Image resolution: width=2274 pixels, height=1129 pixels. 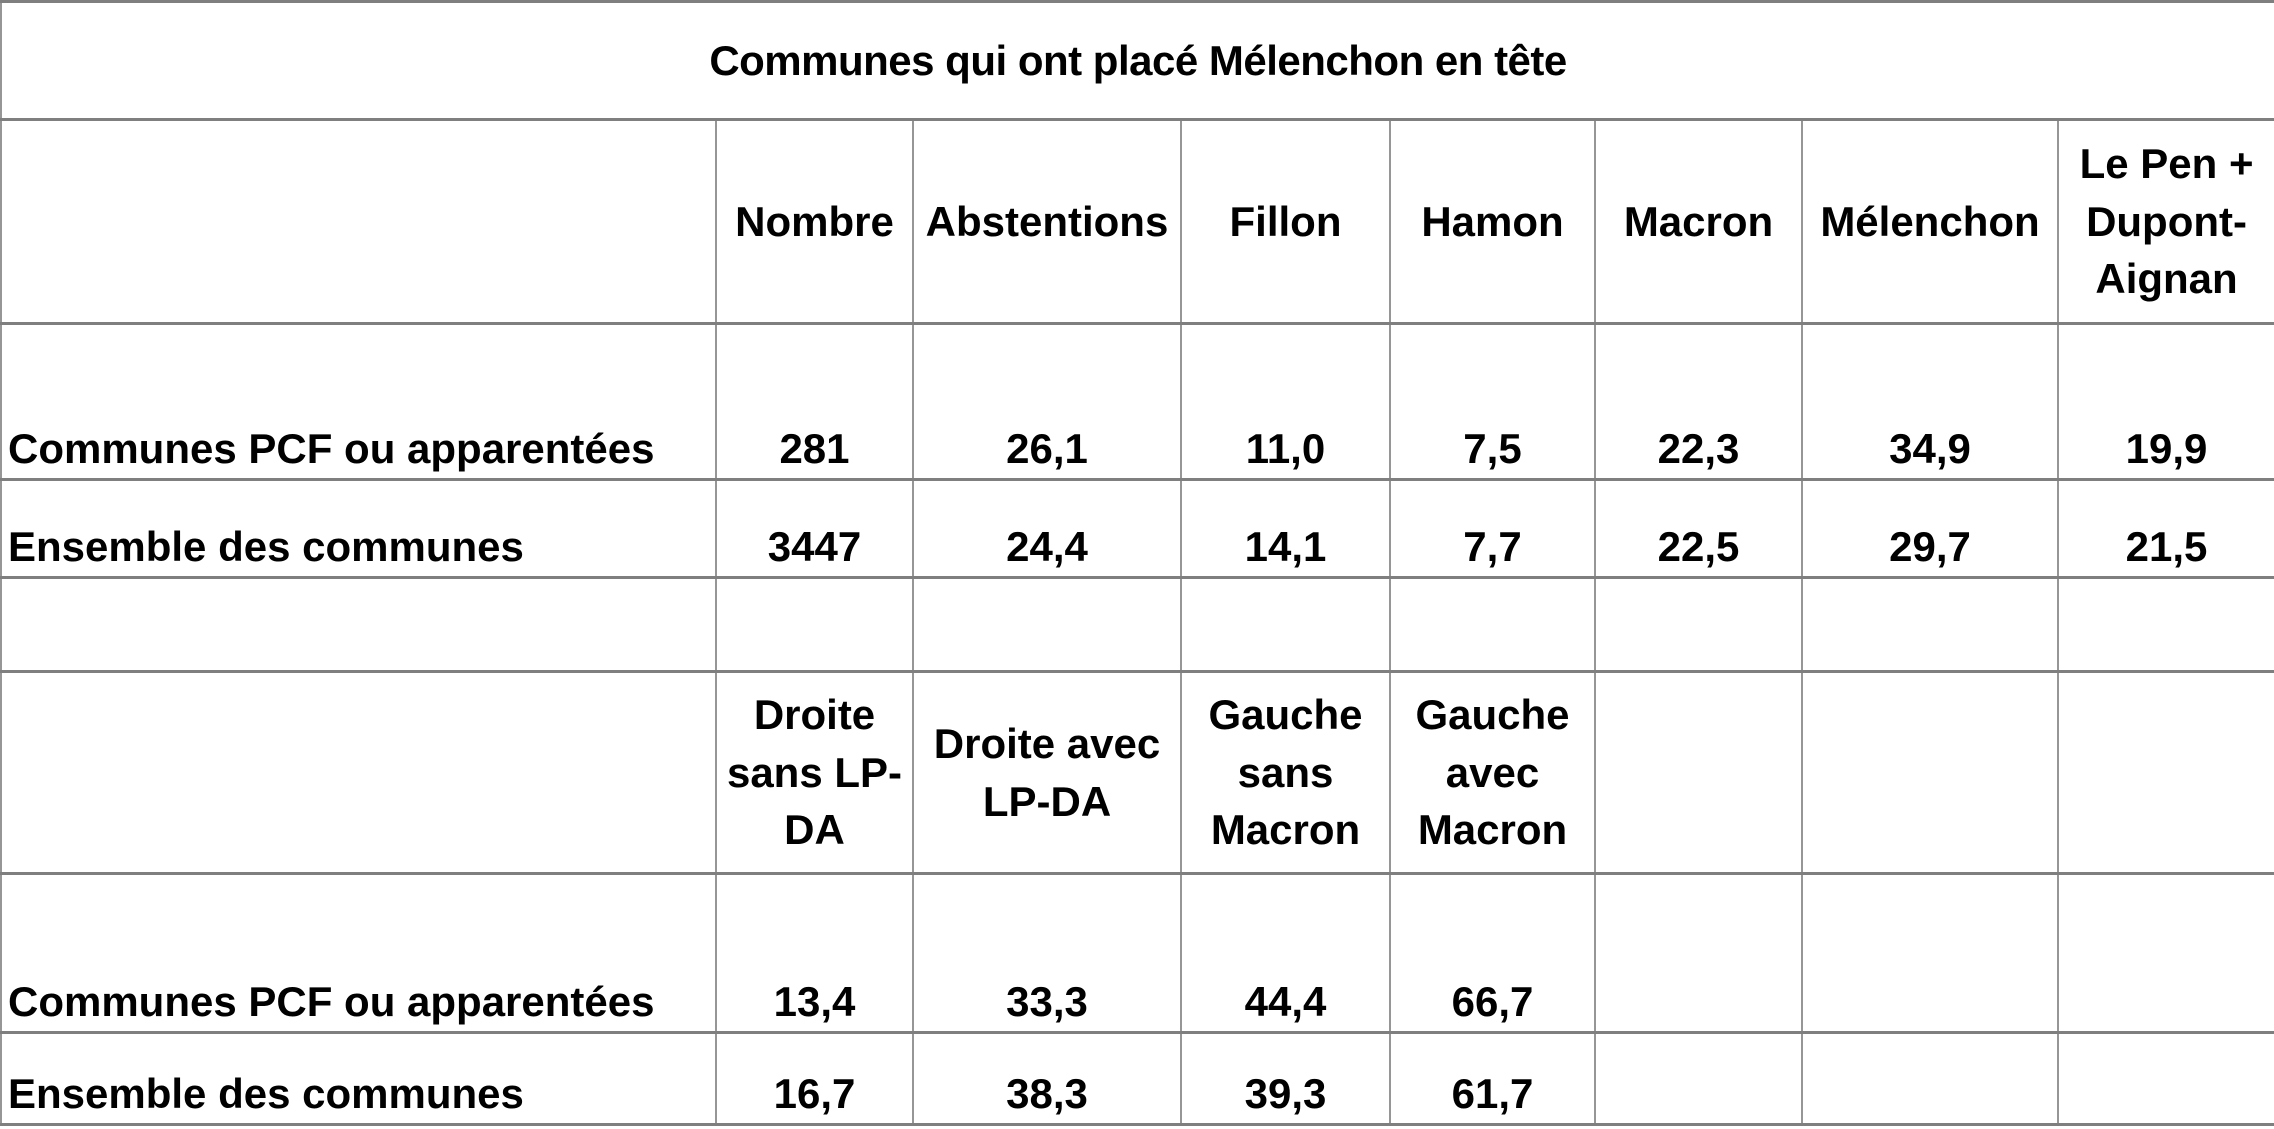 I want to click on col-header-abstentions: Abstentions, so click(x=1047, y=221).